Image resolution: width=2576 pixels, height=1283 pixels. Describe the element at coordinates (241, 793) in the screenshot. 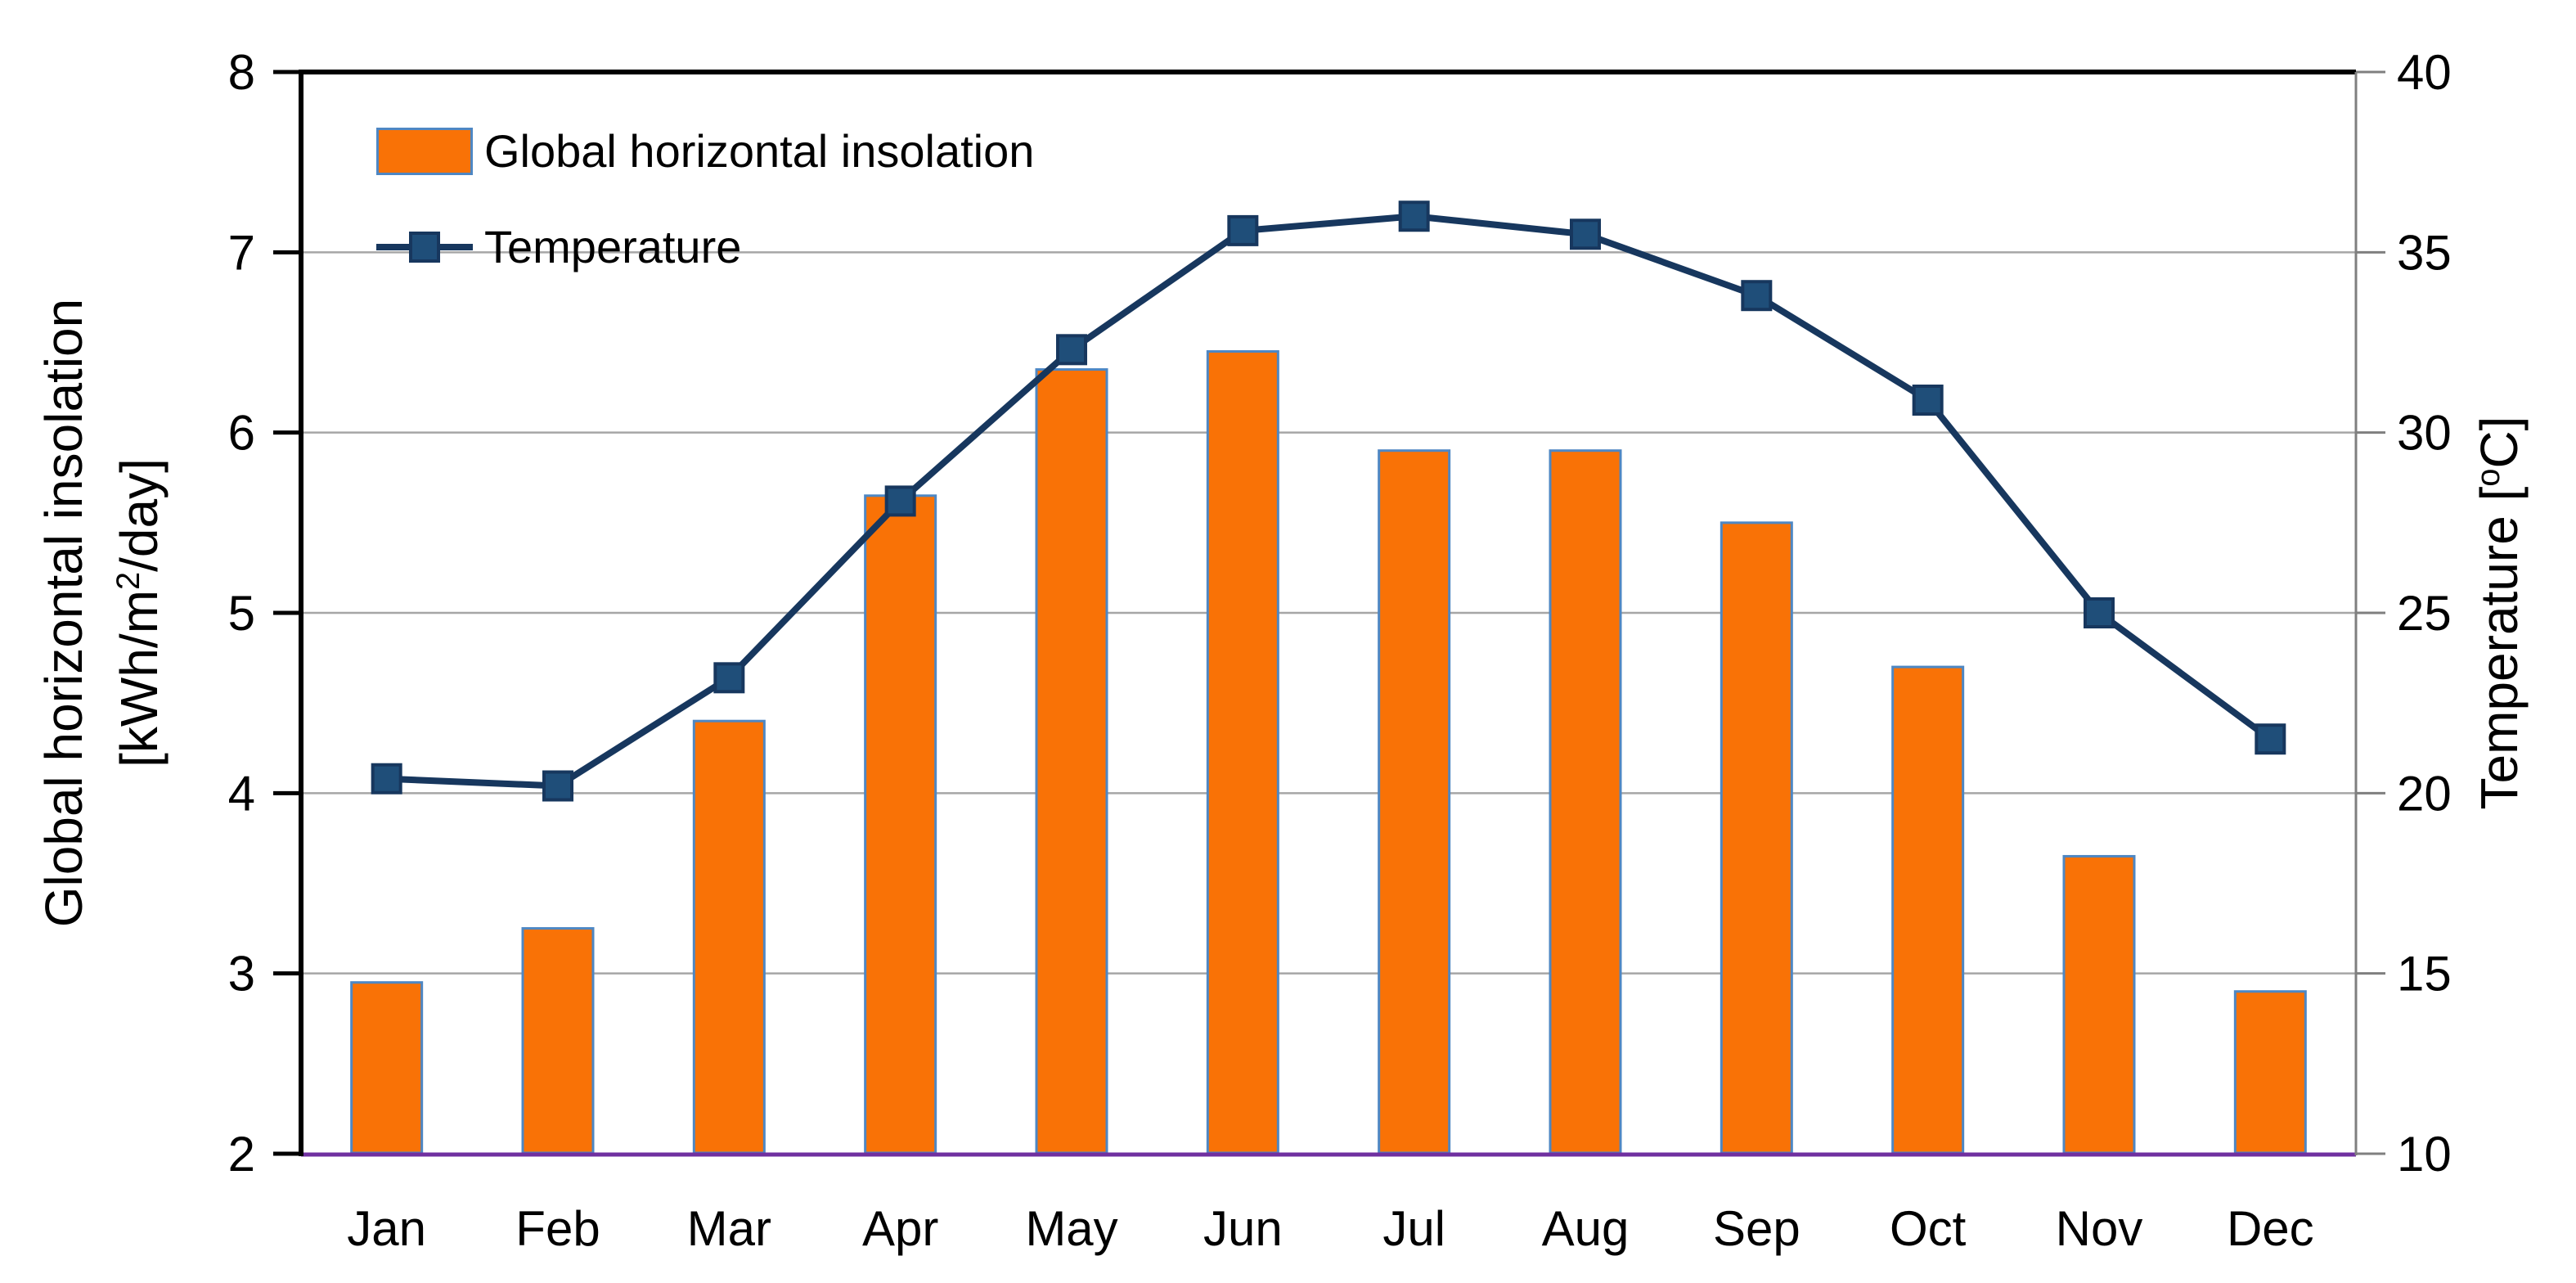

I see `left-tick-label-4: 4` at that location.